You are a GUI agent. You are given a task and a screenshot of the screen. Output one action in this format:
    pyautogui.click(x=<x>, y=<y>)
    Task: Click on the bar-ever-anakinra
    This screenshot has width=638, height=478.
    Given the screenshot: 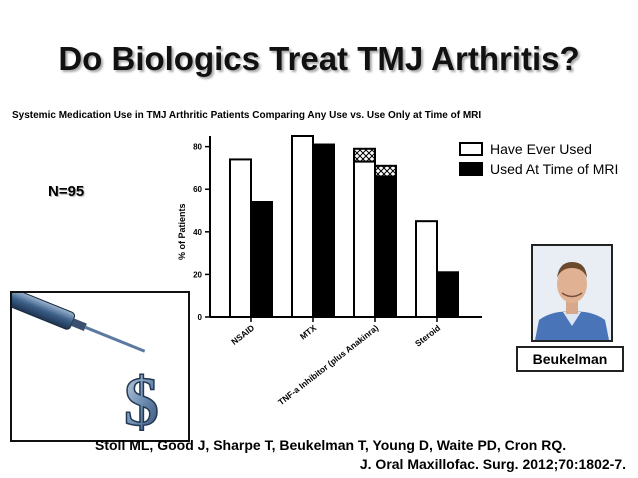 What is the action you would take?
    pyautogui.click(x=364, y=155)
    